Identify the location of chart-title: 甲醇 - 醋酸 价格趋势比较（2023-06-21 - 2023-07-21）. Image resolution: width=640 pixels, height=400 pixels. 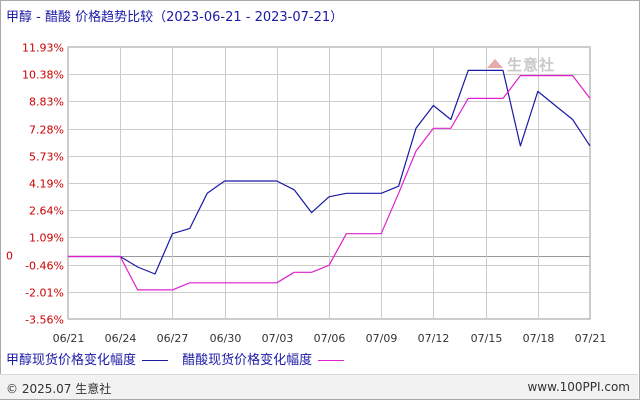
(175, 17).